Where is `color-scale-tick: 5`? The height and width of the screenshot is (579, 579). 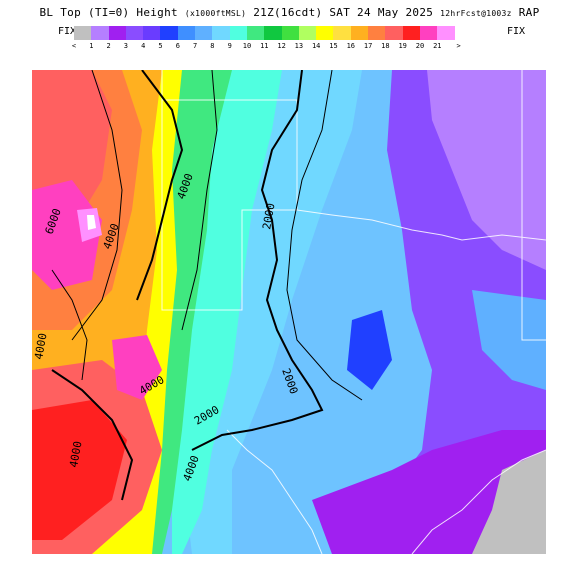 color-scale-tick: 5 is located at coordinates (160, 46).